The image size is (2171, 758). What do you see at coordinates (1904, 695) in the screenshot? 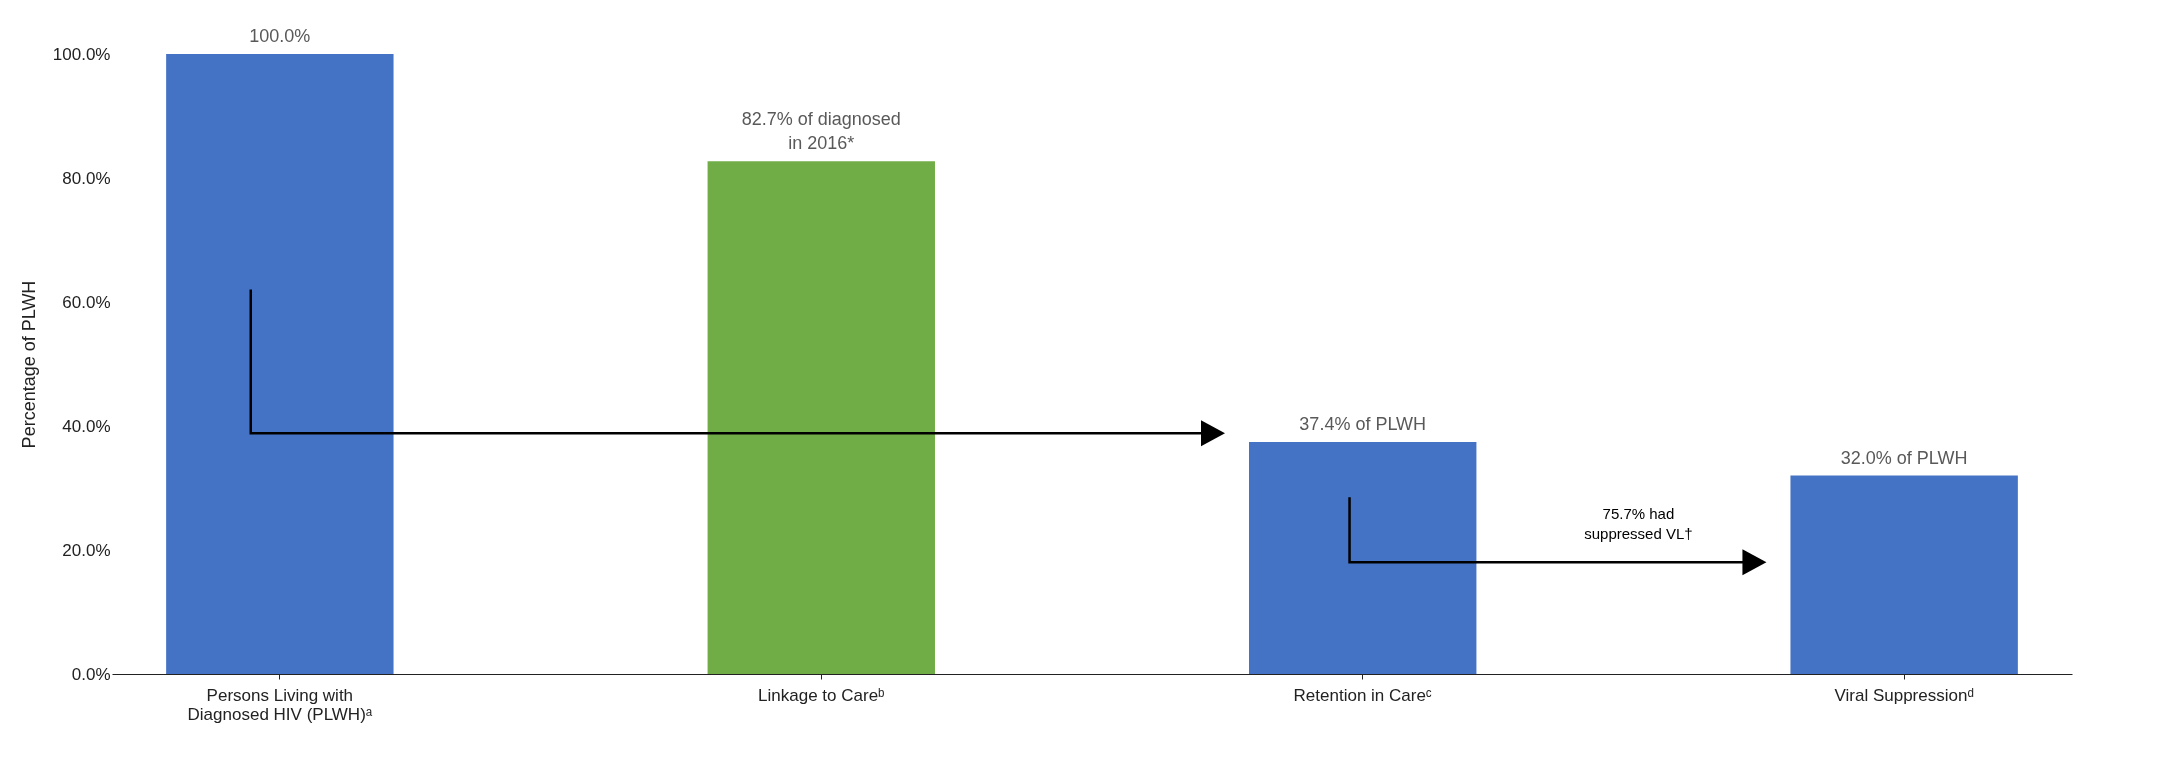
I see `x-tick-label: Viral Suppressionᵈ` at bounding box center [1904, 695].